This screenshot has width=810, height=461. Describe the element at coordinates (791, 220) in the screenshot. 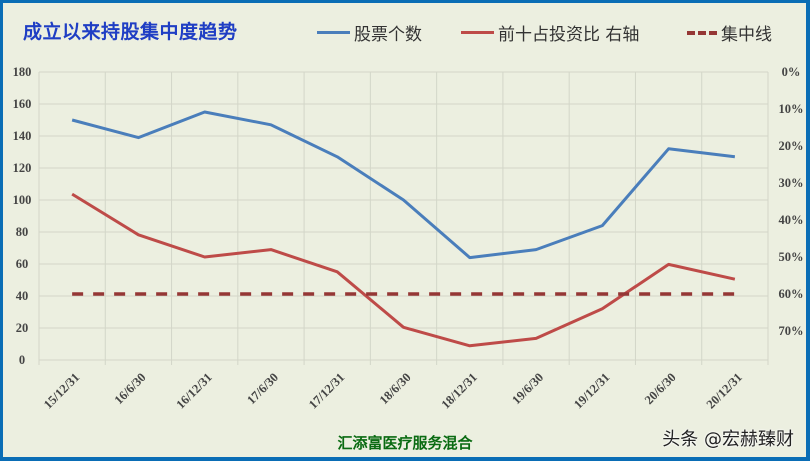

I see `right-axis-tick: 40%` at that location.